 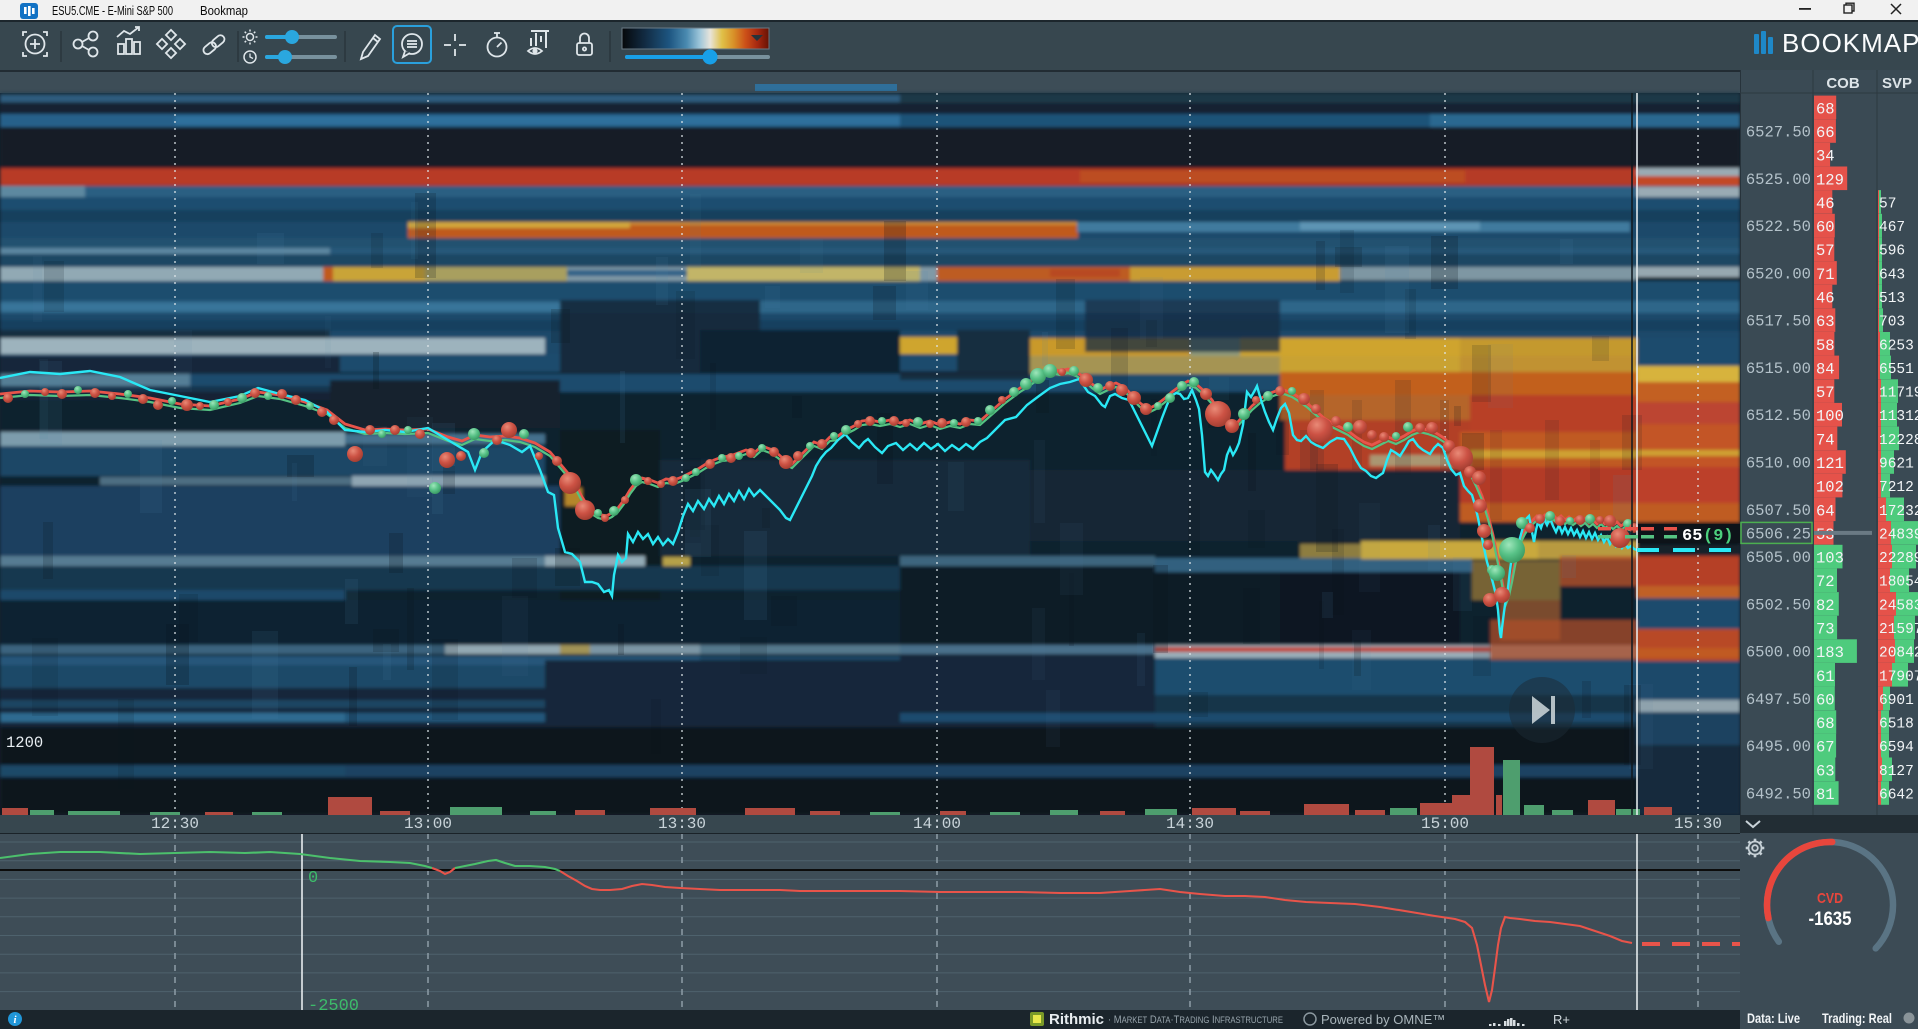 I want to click on svg-text: 129, so click(x=1830, y=180).